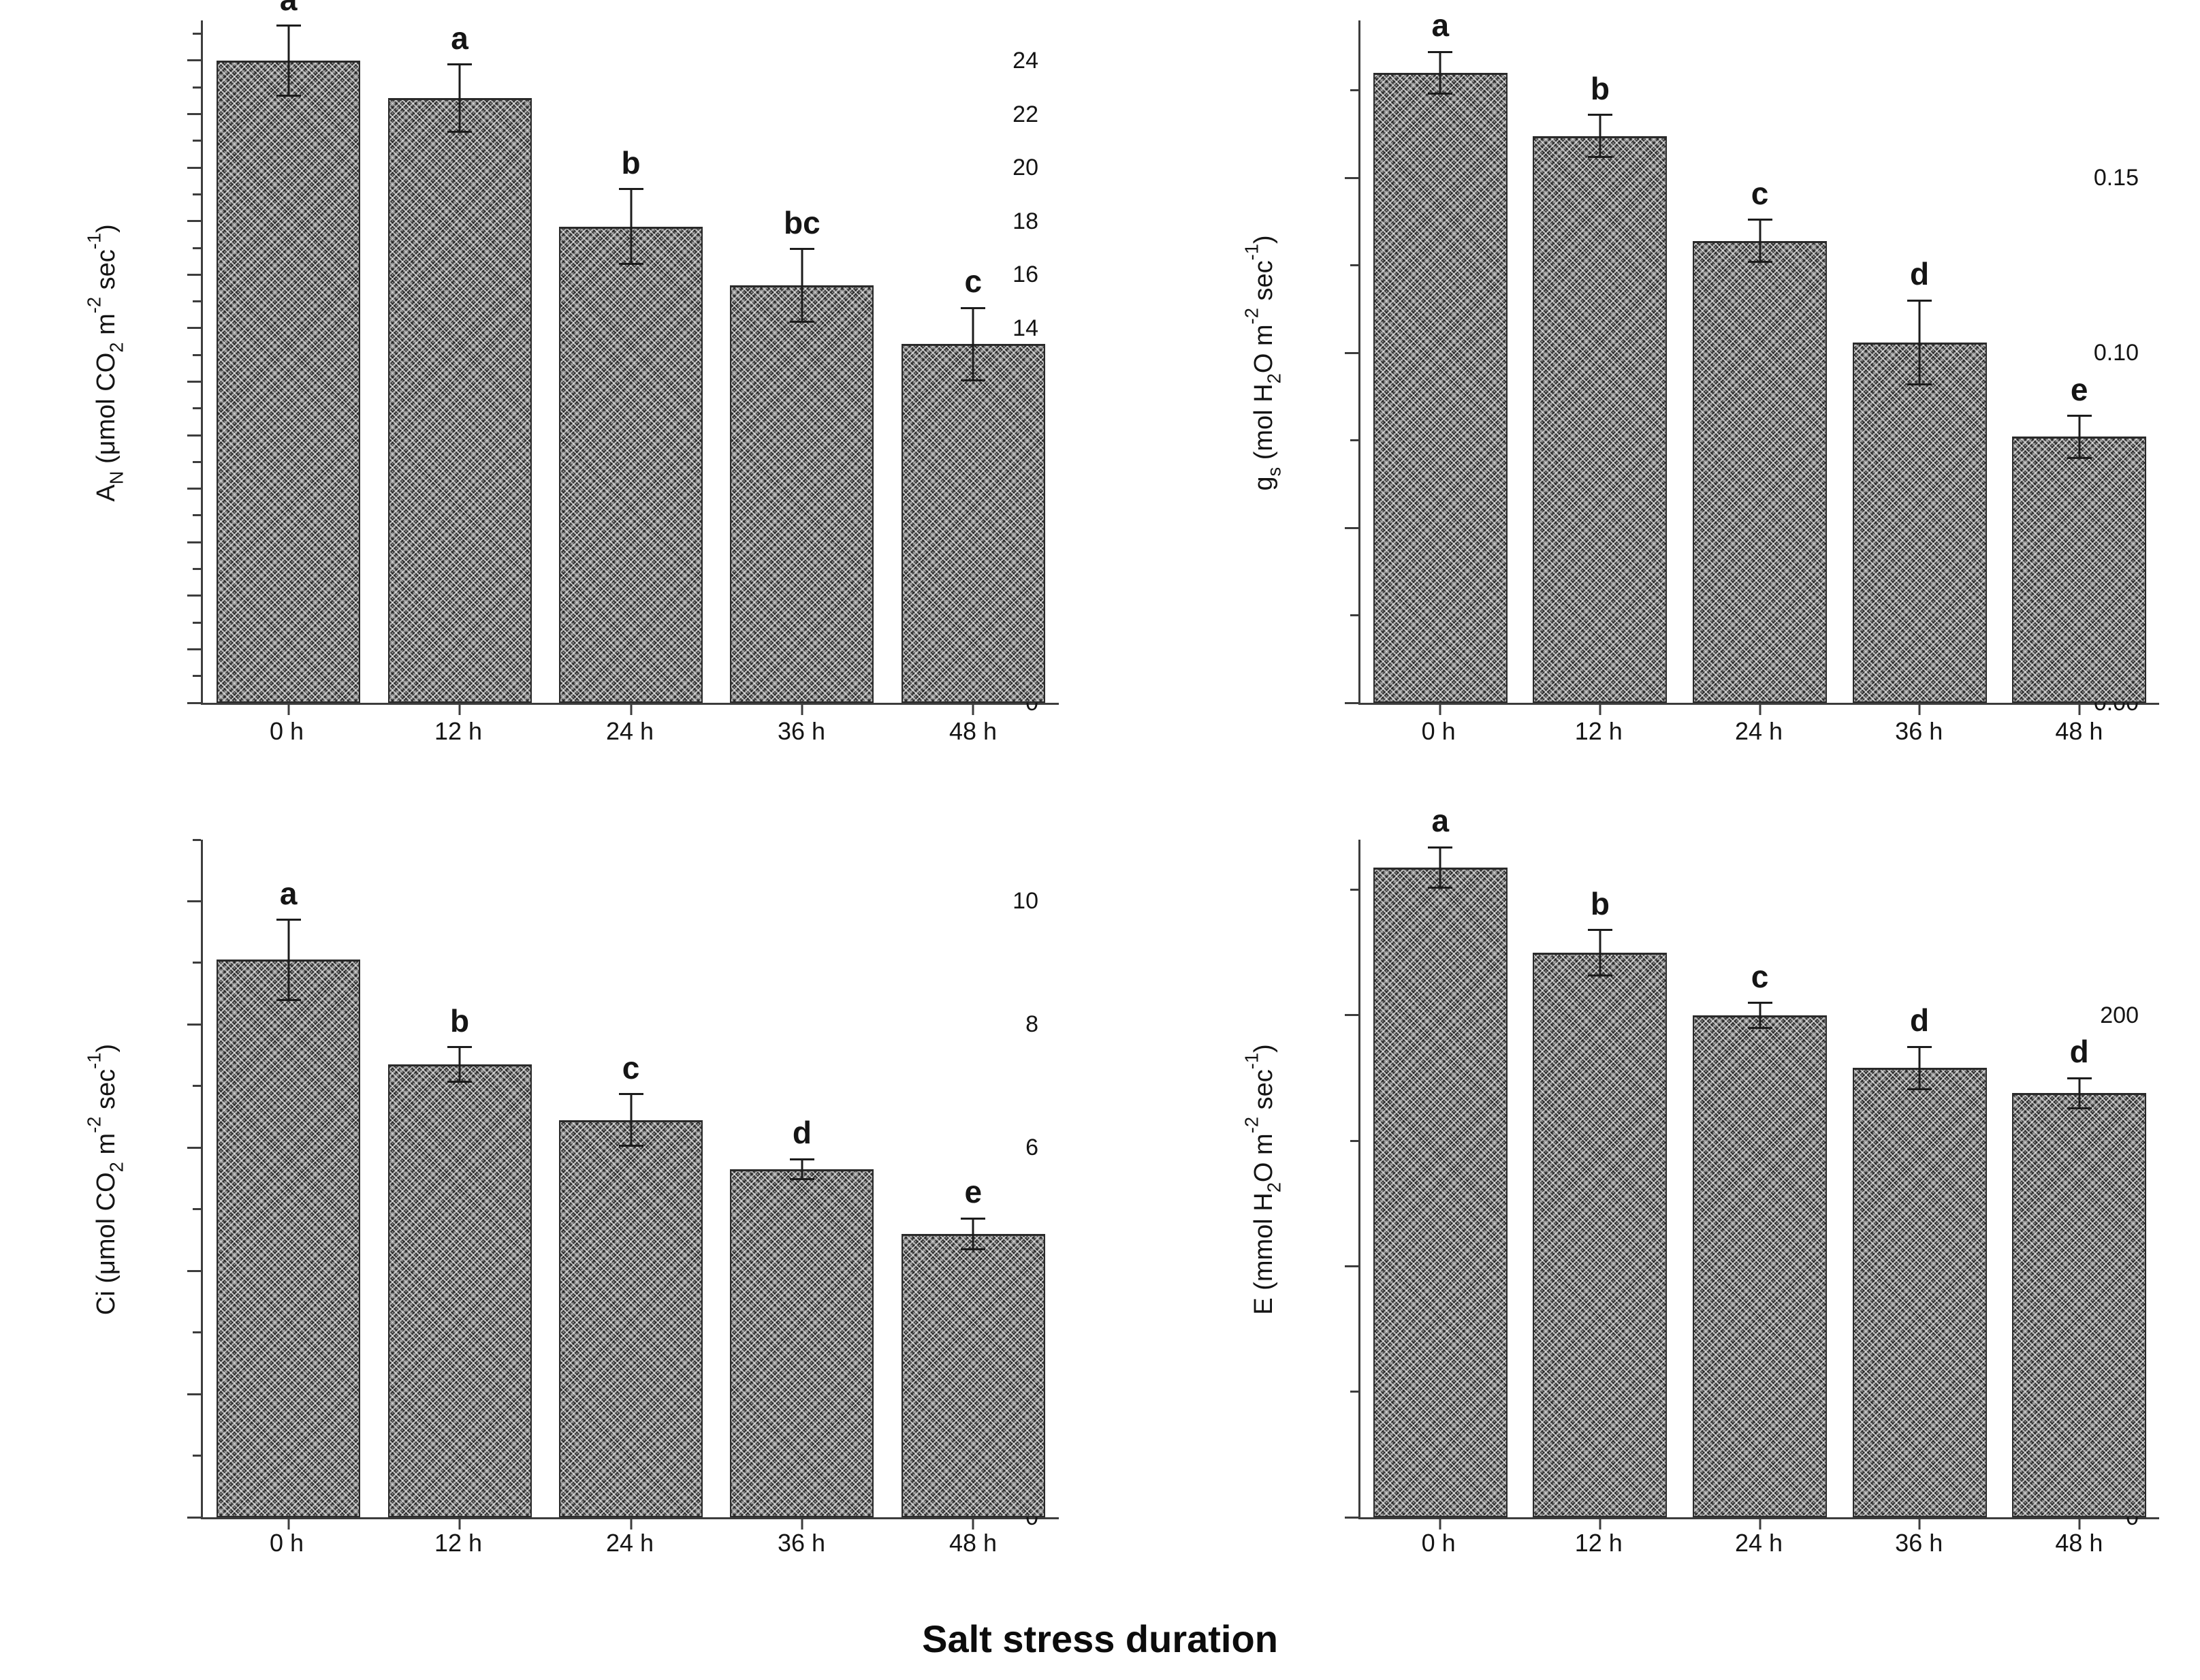  What do you see at coordinates (629, 1543) in the screenshot?
I see `x-category-label: 24 h` at bounding box center [629, 1543].